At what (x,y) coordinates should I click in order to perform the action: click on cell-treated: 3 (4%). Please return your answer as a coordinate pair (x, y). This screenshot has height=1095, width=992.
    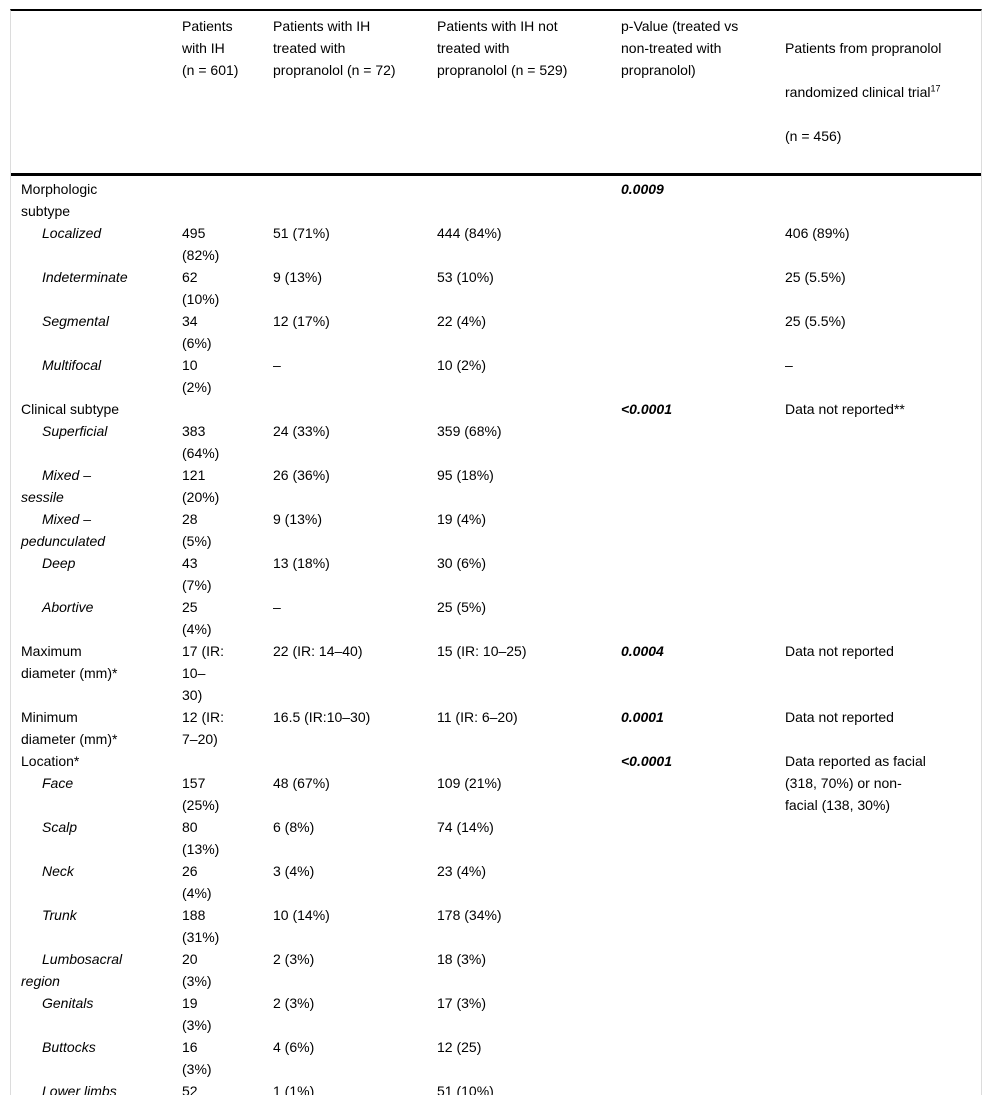
    Looking at the image, I should click on (294, 871).